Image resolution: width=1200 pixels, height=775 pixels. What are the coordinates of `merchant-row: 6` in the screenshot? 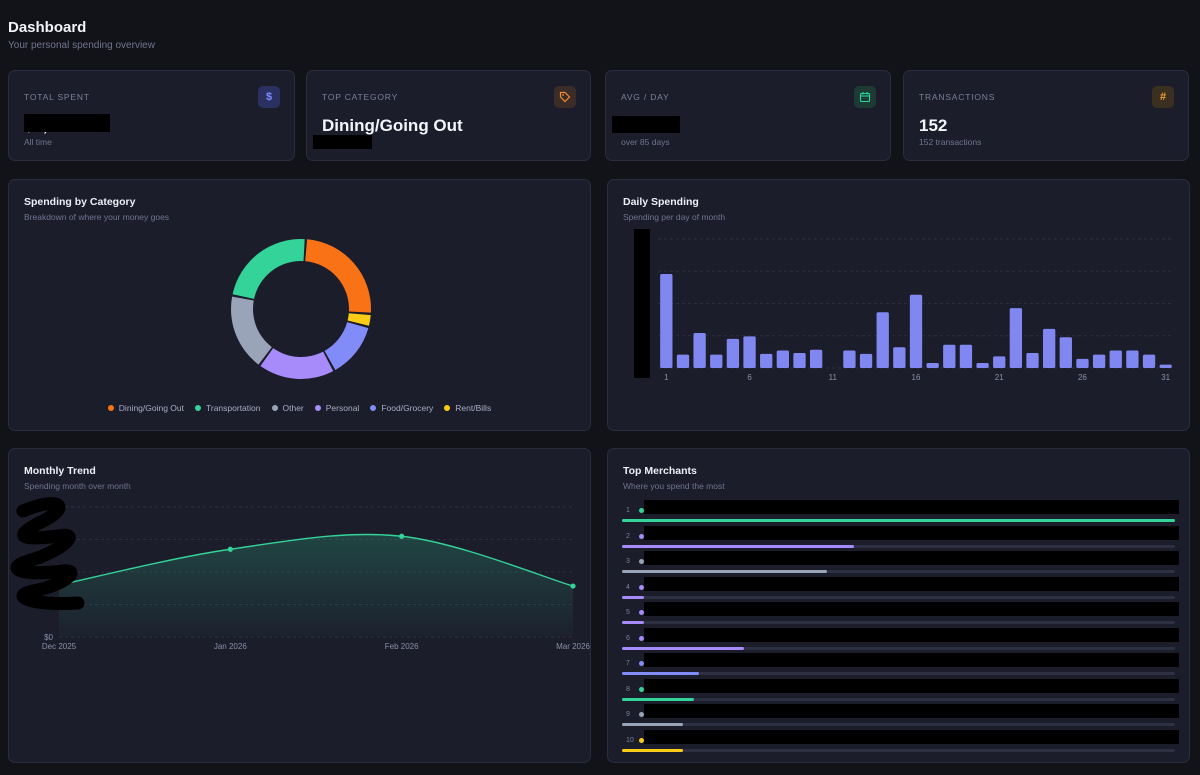 It's located at (900, 641).